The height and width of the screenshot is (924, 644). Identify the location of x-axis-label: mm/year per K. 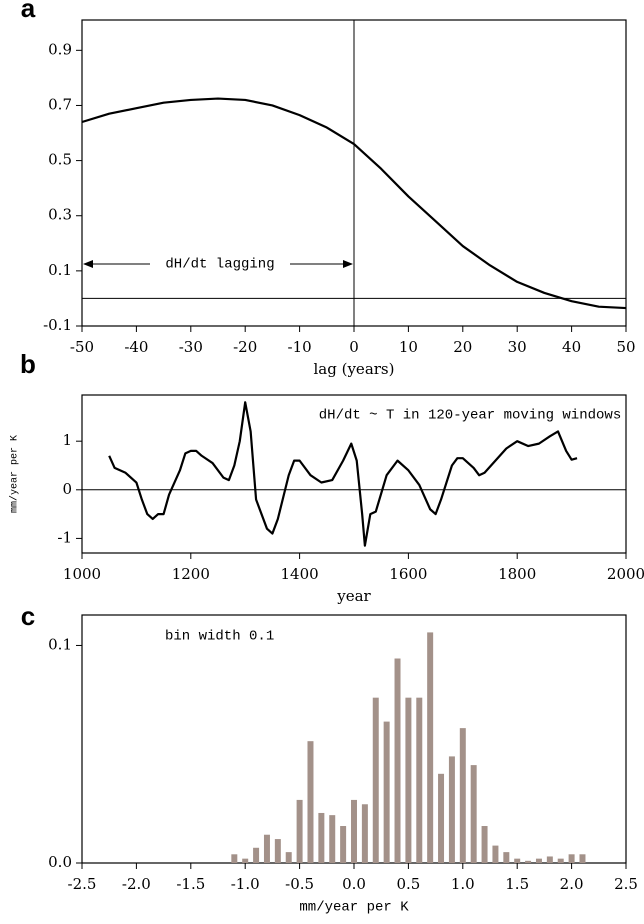
(354, 908).